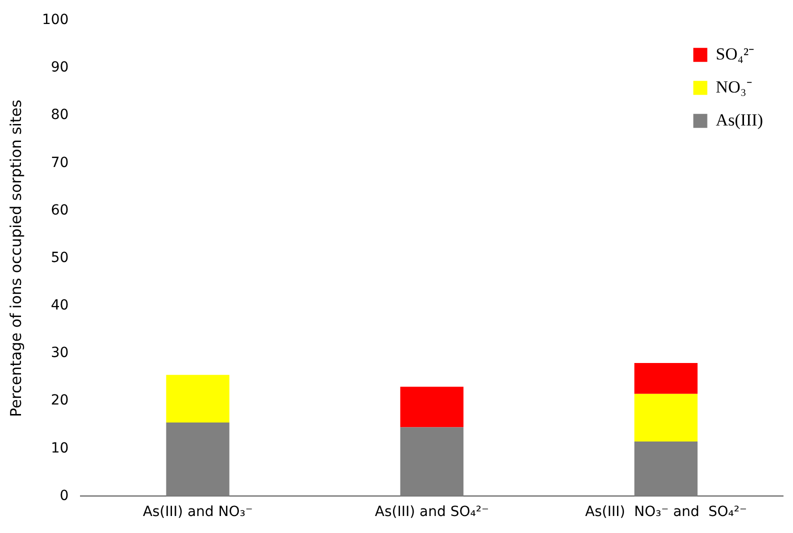 This screenshot has height=533, width=793. Describe the element at coordinates (735, 54) in the screenshot. I see `legend-label: SO₄²⁻` at that location.